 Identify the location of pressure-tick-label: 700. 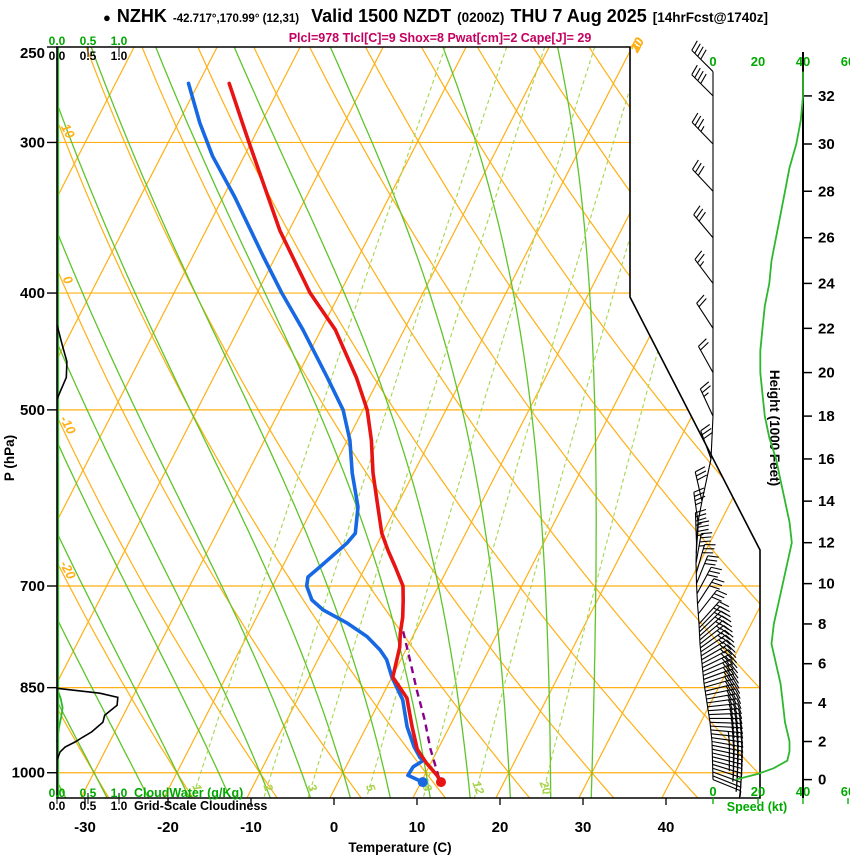
(32, 586).